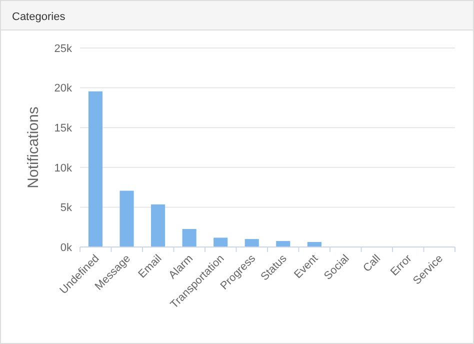 Image resolution: width=474 pixels, height=344 pixels. I want to click on x-tick-label: Call, so click(372, 263).